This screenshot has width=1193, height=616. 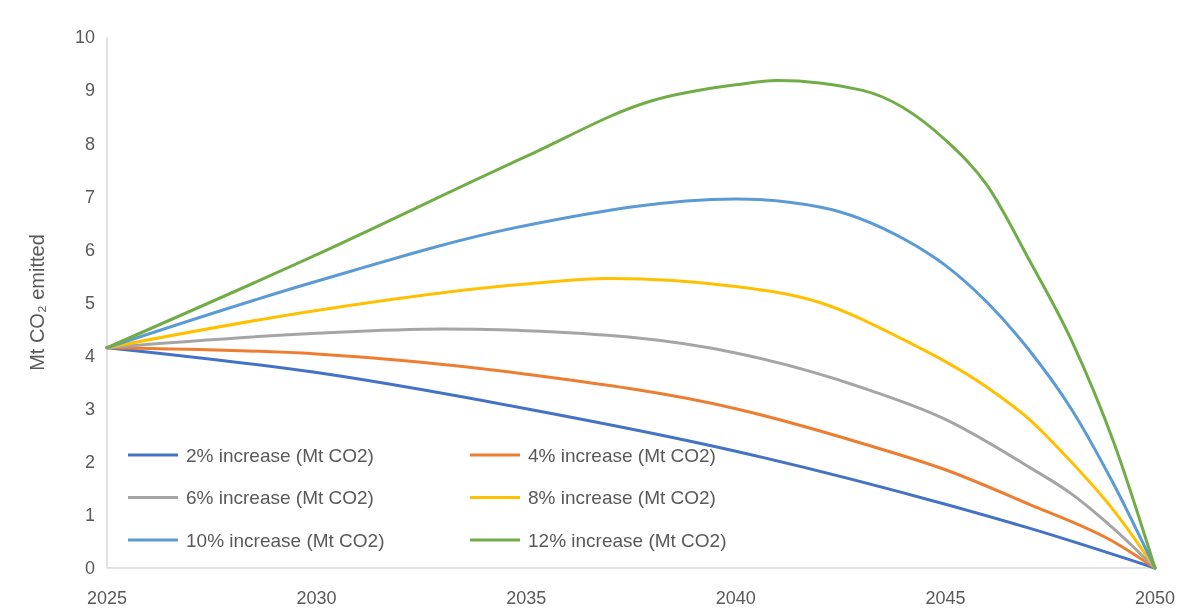 I want to click on legend-label: 2% increase (Mt CO2), so click(x=280, y=455).